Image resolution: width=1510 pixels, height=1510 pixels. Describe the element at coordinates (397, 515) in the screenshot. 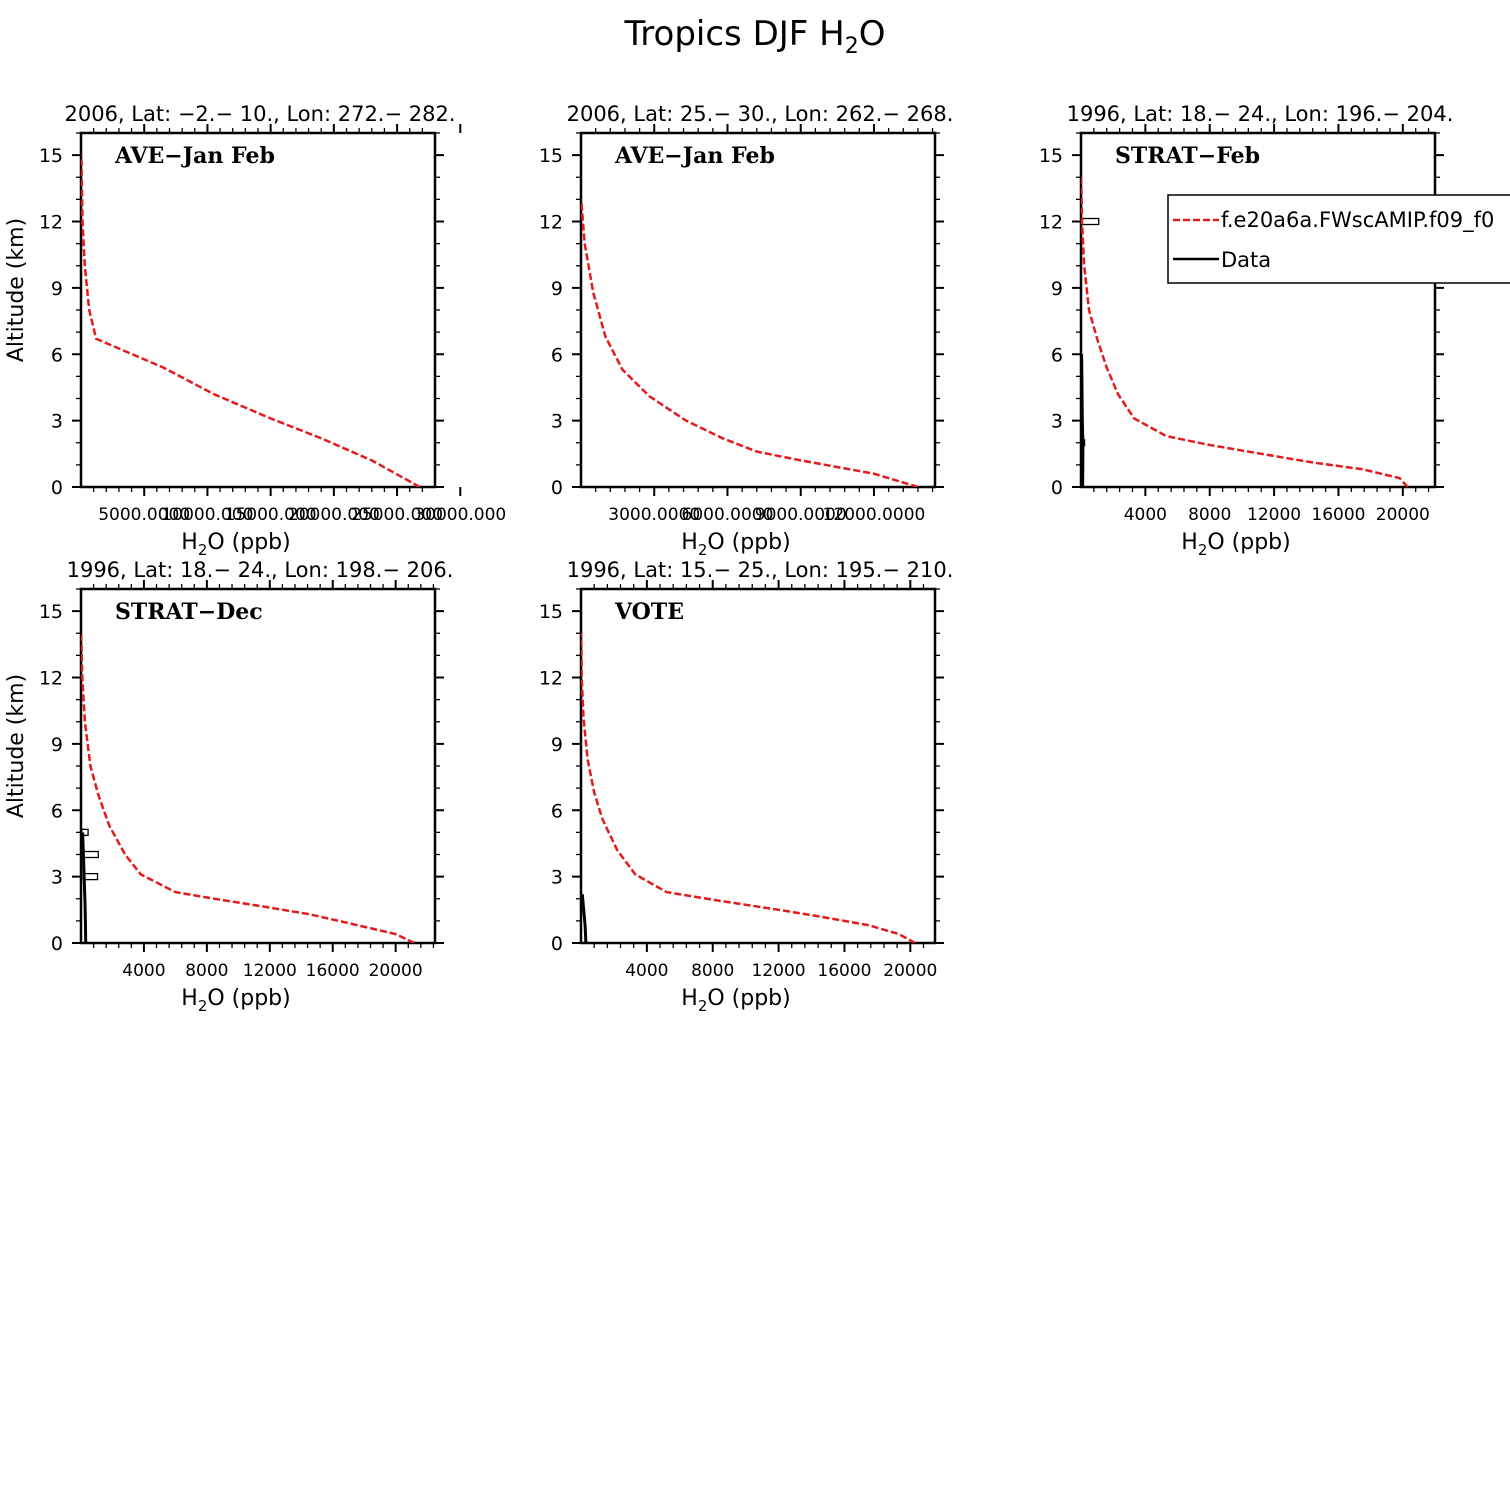

I see `x-tick-label: 25000.000` at that location.